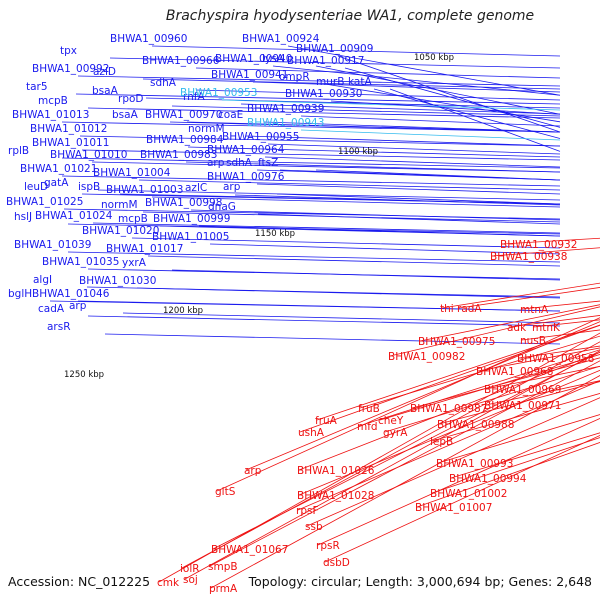 The width and height of the screenshot is (600, 600). I want to click on gene-label-forward: BHWA1_01012, so click(68, 129).